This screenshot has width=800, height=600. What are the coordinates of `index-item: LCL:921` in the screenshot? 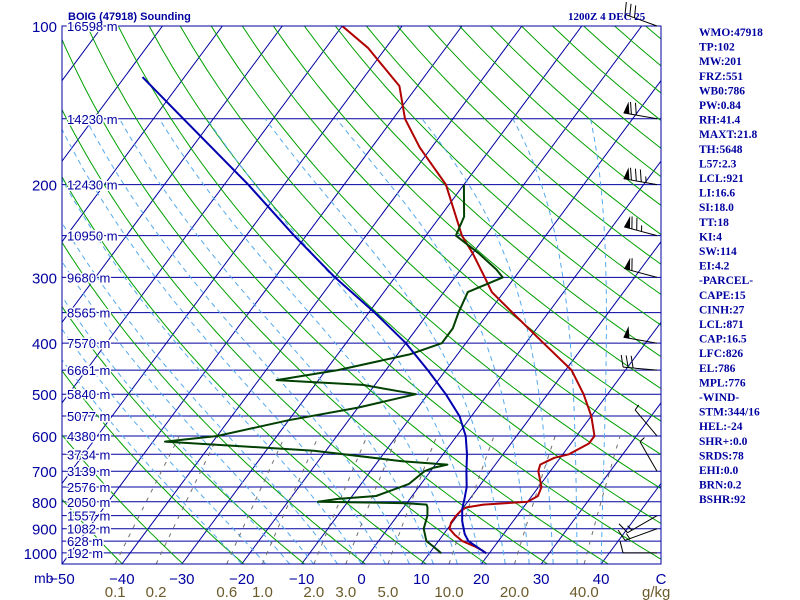 It's located at (721, 179).